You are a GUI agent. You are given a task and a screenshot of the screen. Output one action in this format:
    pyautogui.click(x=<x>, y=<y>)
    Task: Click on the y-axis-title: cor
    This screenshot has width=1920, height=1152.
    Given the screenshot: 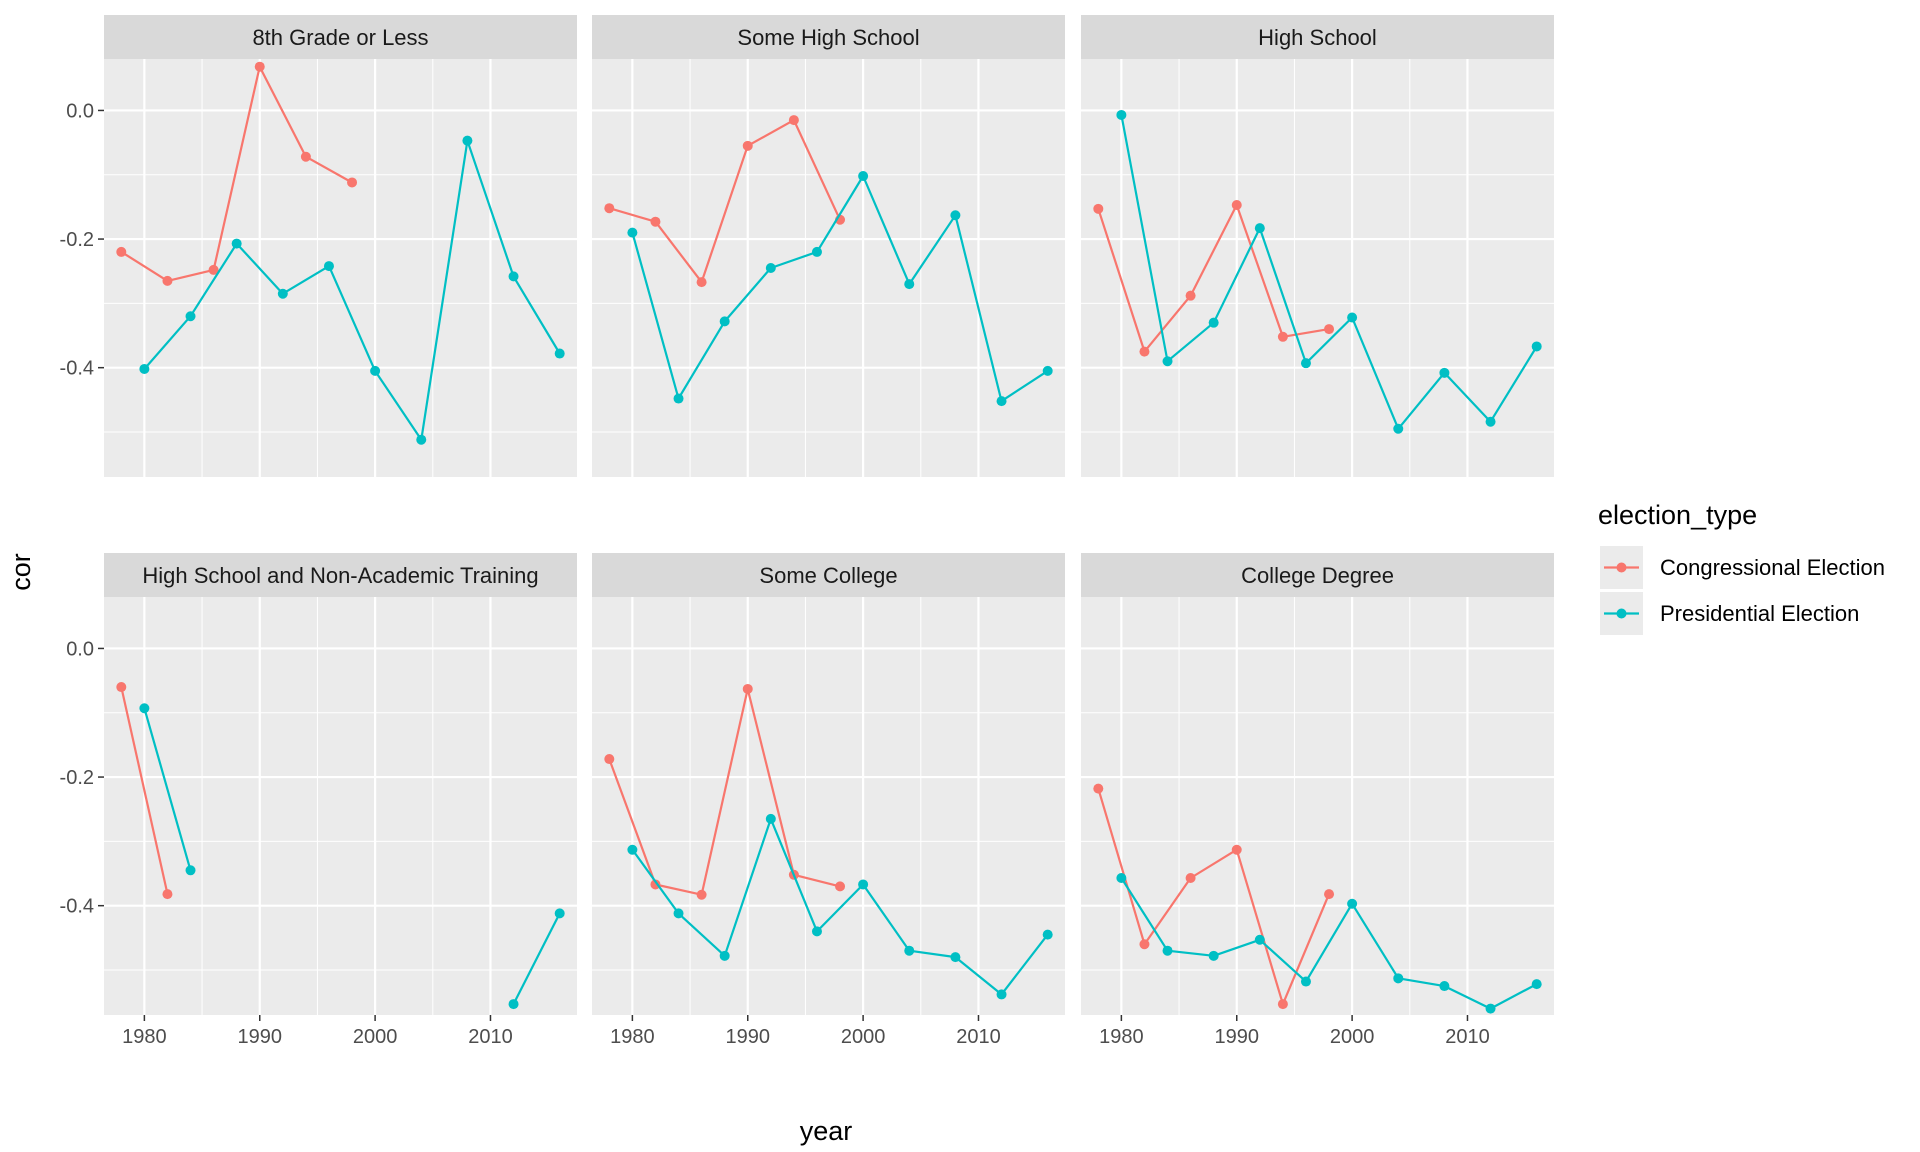 What is the action you would take?
    pyautogui.click(x=21, y=572)
    